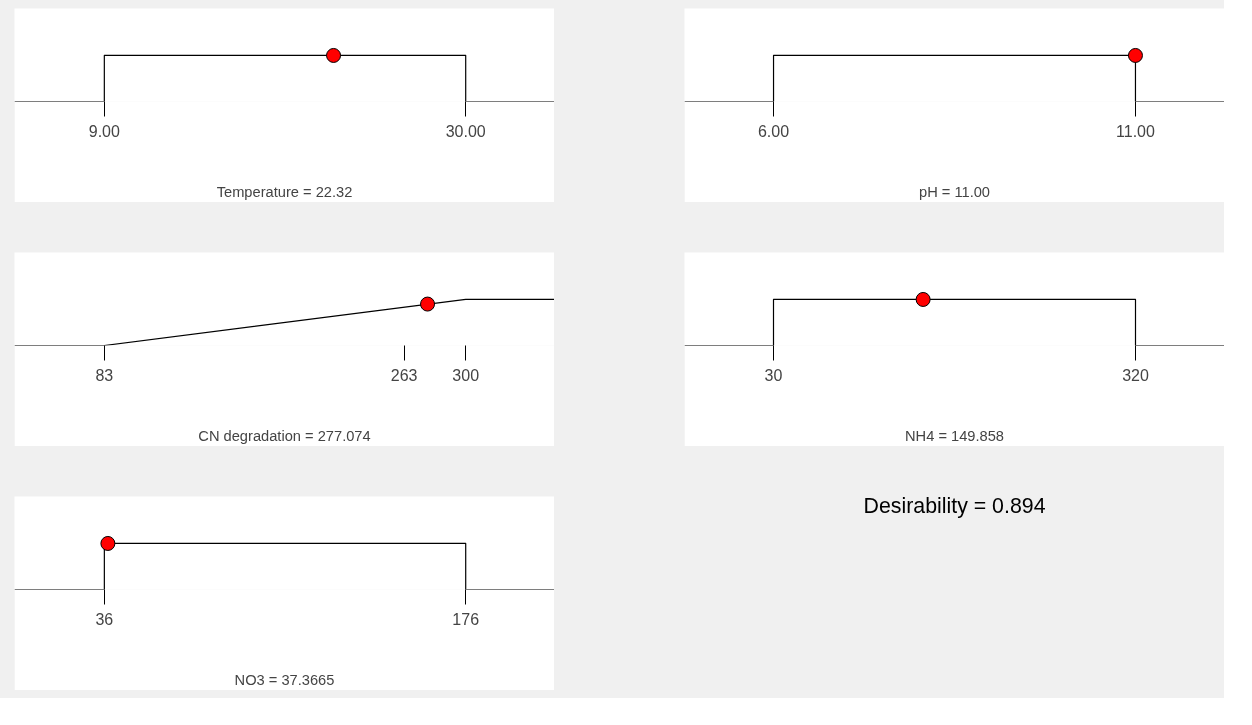 The image size is (1252, 725). What do you see at coordinates (954, 191) in the screenshot?
I see `x-axis-title: pH = 11.00` at bounding box center [954, 191].